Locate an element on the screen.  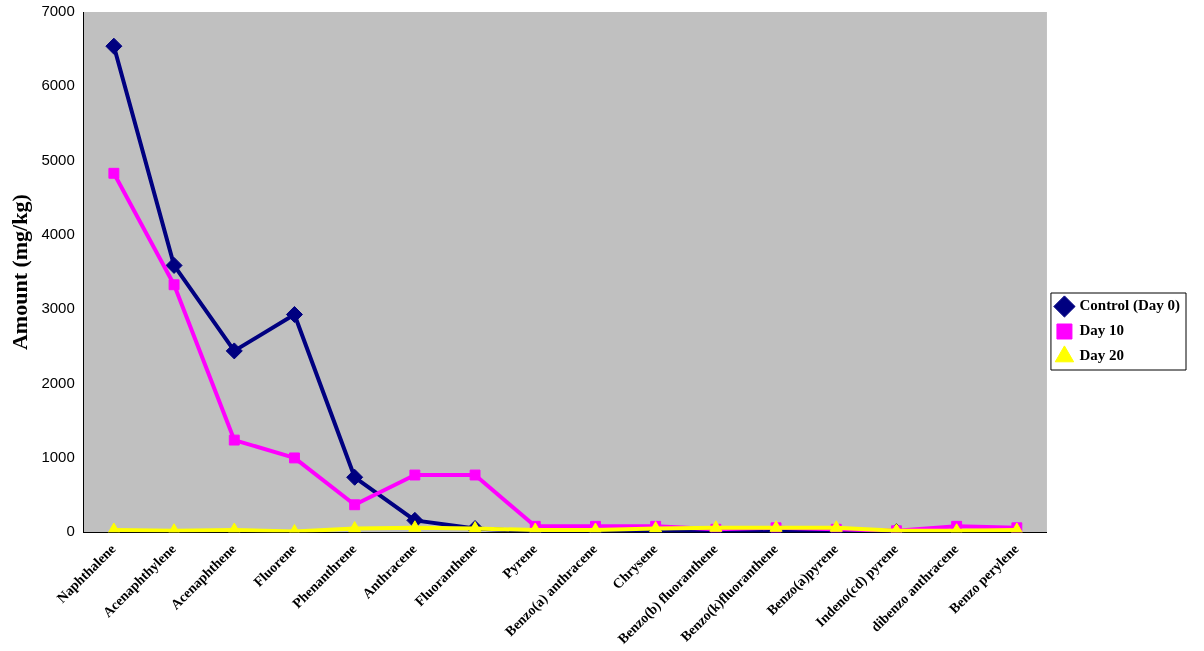
y-tick-label: 6000 is located at coordinates (58, 85).